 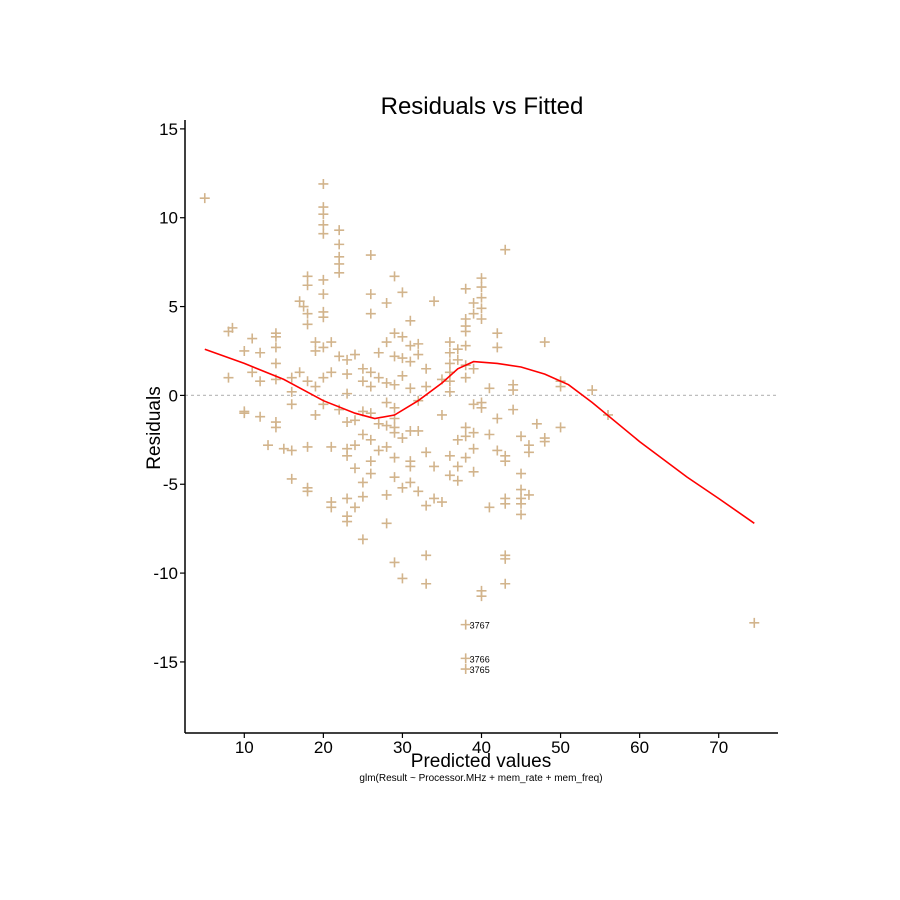 I want to click on x-tick-label: 70, so click(x=718, y=747).